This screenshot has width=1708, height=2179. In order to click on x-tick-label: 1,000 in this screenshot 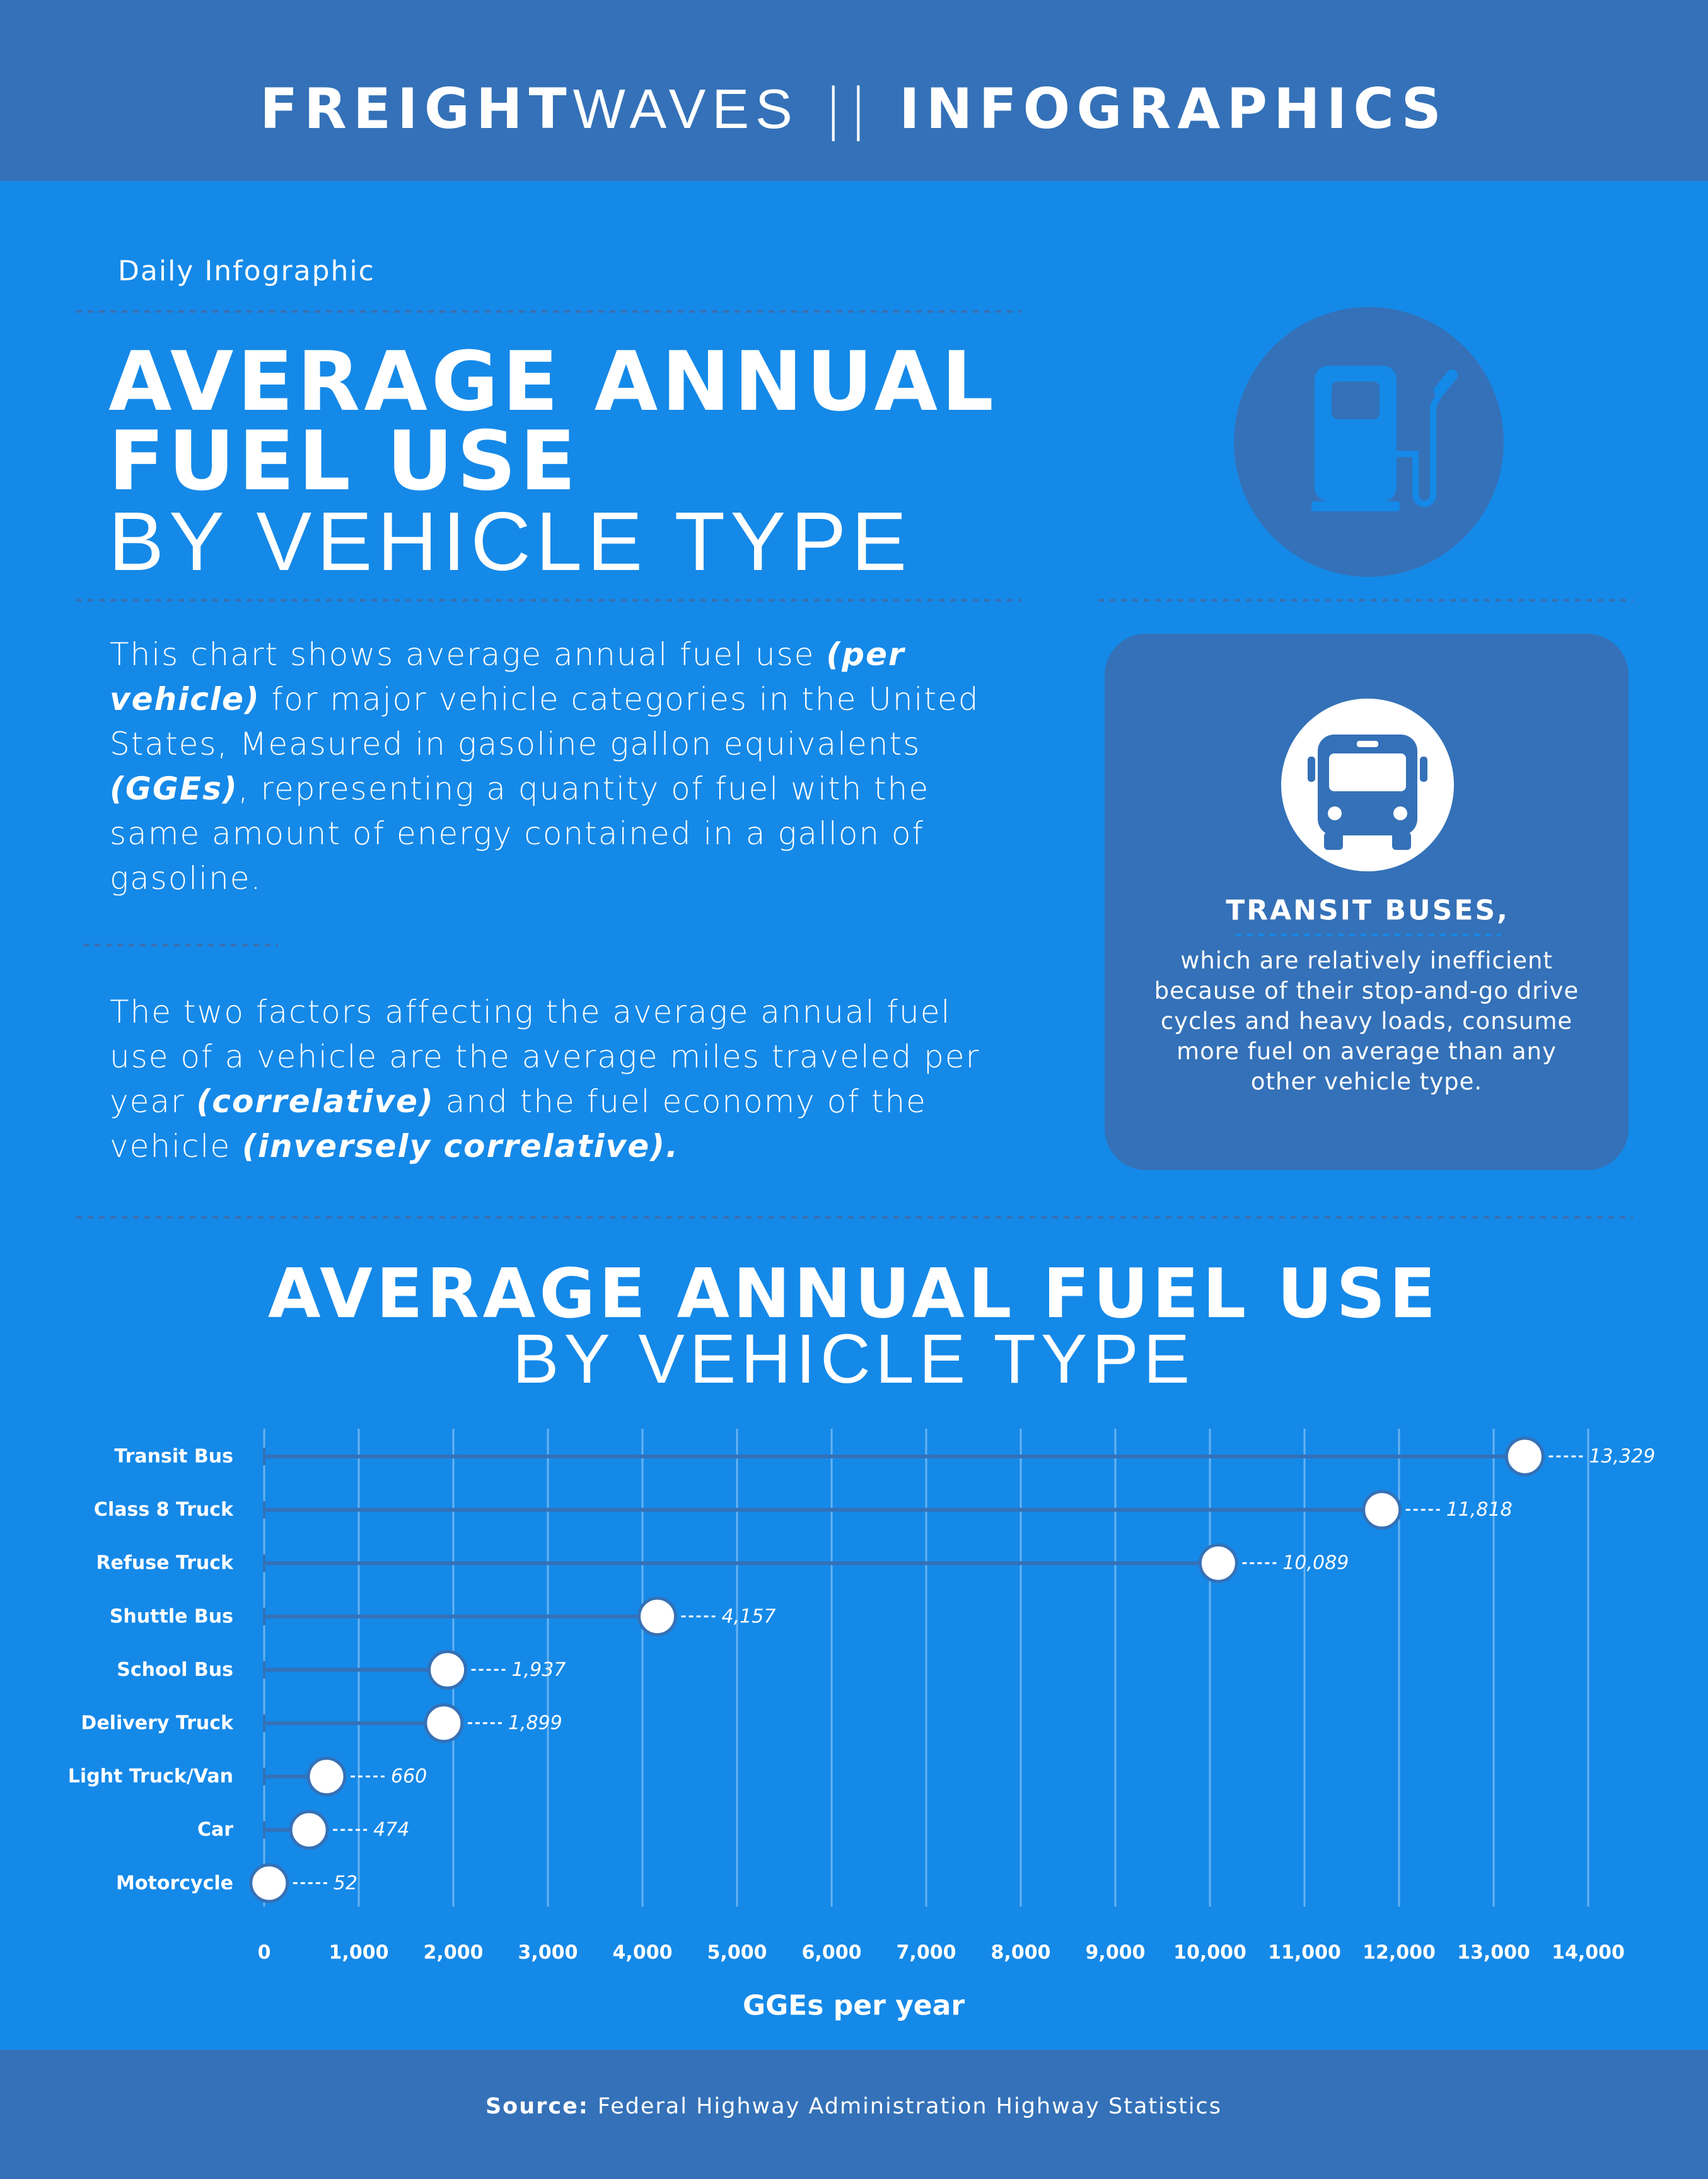, I will do `click(359, 1953)`.